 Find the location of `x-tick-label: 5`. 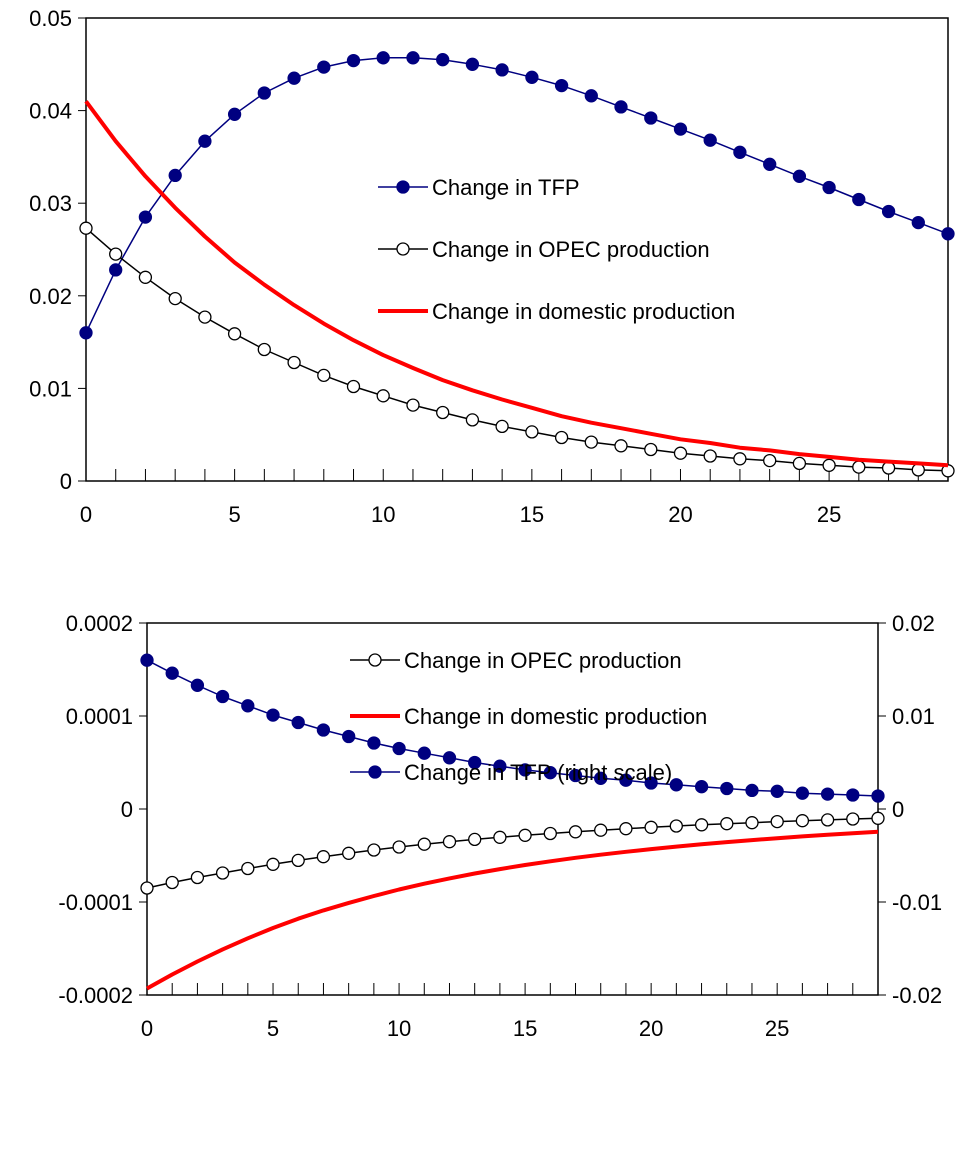

x-tick-label: 5 is located at coordinates (234, 514).